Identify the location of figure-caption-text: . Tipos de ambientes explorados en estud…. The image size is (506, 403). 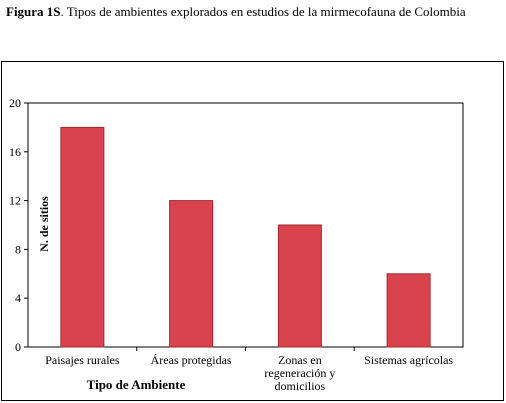
(263, 11).